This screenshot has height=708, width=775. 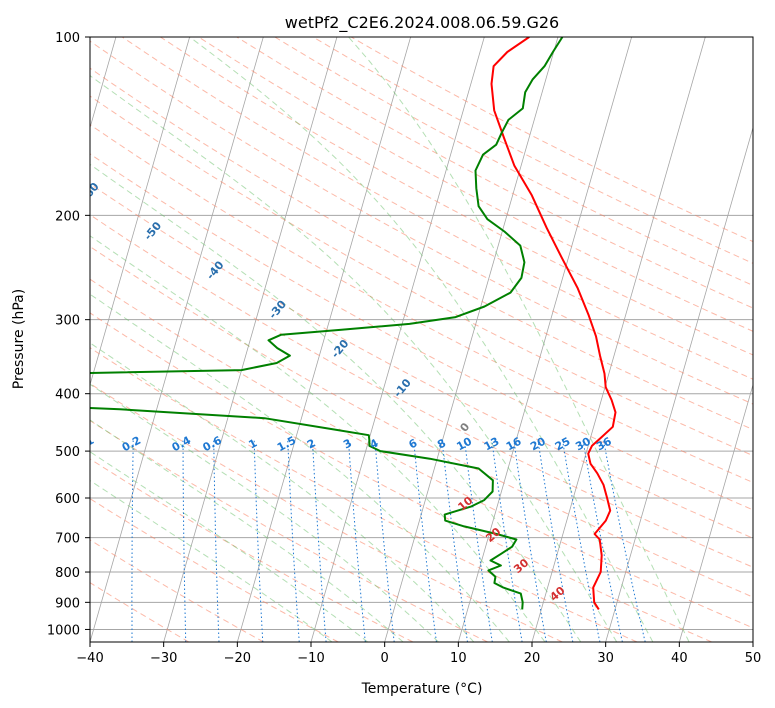 I want to click on mixing-ratio-label: 30, so click(x=583, y=444).